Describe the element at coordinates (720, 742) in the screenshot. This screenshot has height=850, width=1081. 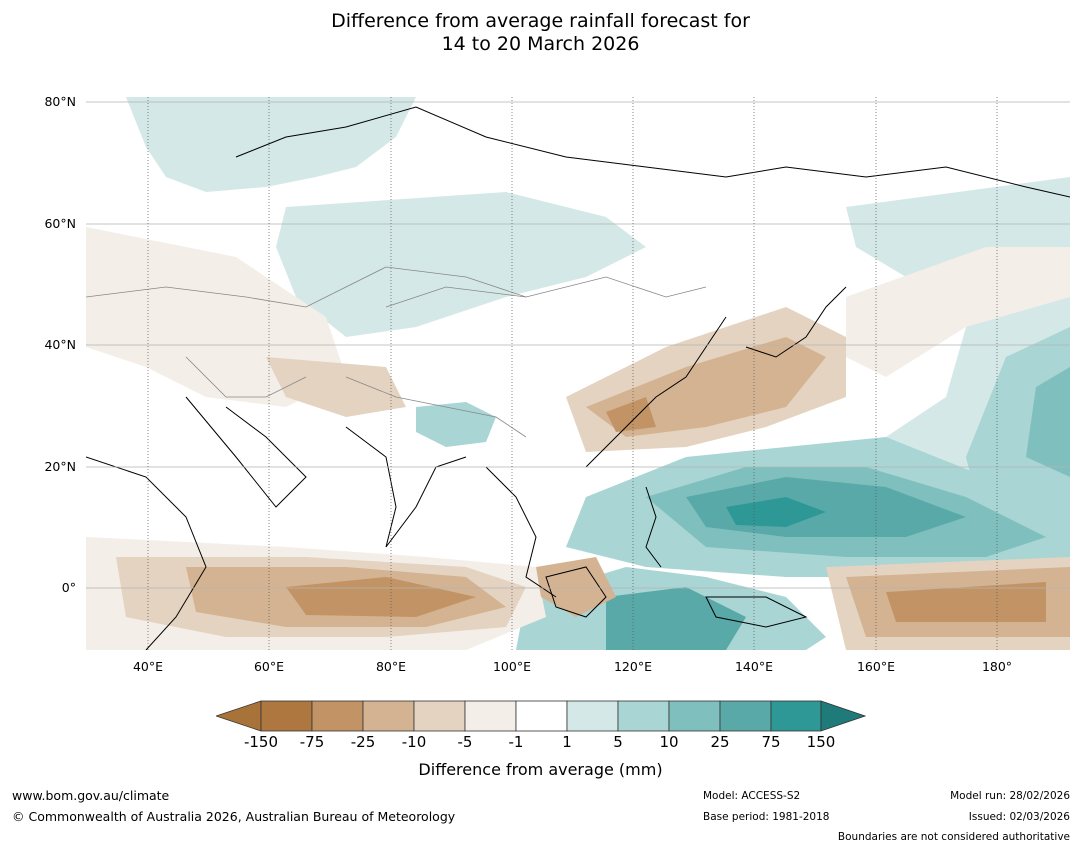
I see `colorbar-tick: 25` at that location.